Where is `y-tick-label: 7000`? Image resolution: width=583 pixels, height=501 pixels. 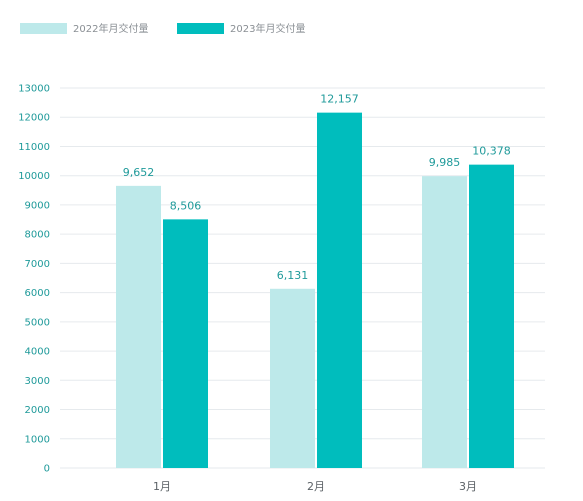 y-tick-label: 7000 is located at coordinates (37, 264).